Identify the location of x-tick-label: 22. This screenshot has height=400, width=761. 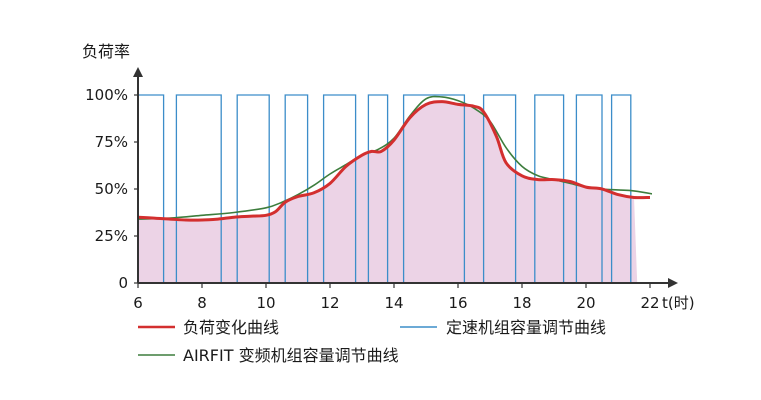
(649, 303).